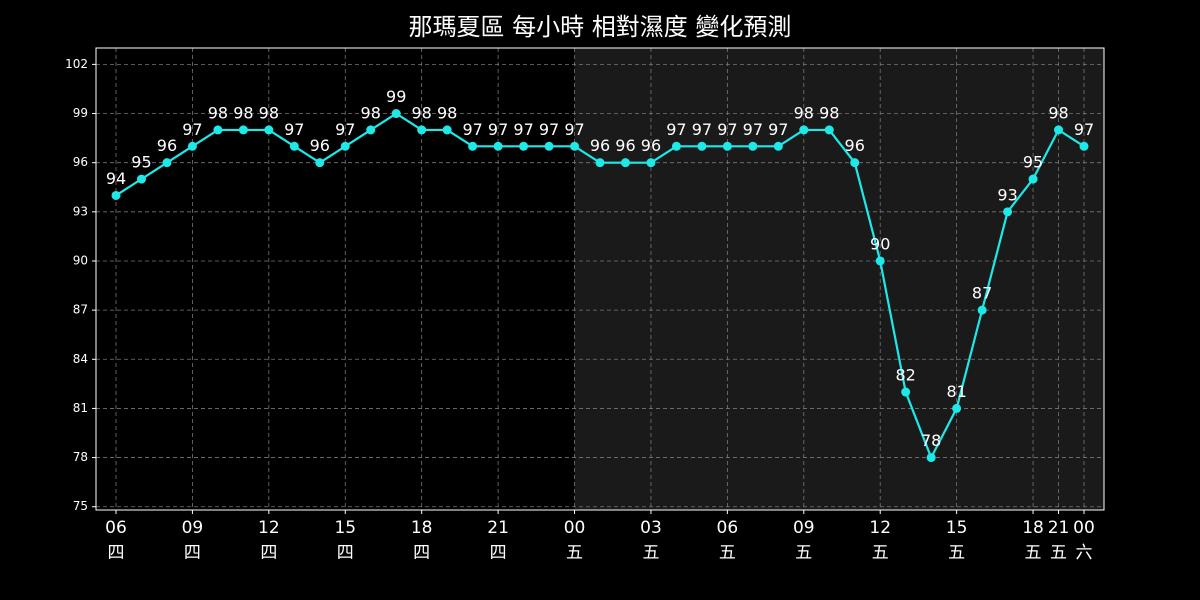 Image resolution: width=1200 pixels, height=600 pixels. Describe the element at coordinates (396, 96) in the screenshot. I see `data-label: 99` at that location.